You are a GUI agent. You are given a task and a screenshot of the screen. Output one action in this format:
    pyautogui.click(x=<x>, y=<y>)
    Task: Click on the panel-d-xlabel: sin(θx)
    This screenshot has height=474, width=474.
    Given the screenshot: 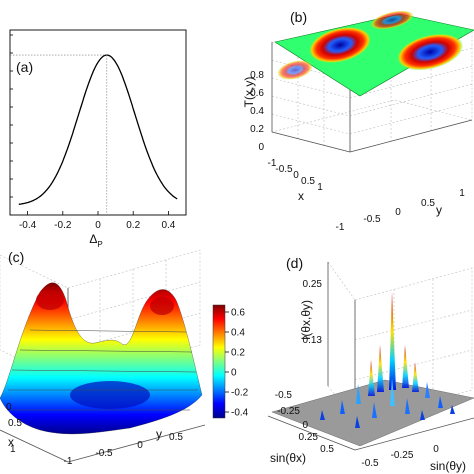 What is the action you would take?
    pyautogui.click(x=288, y=458)
    